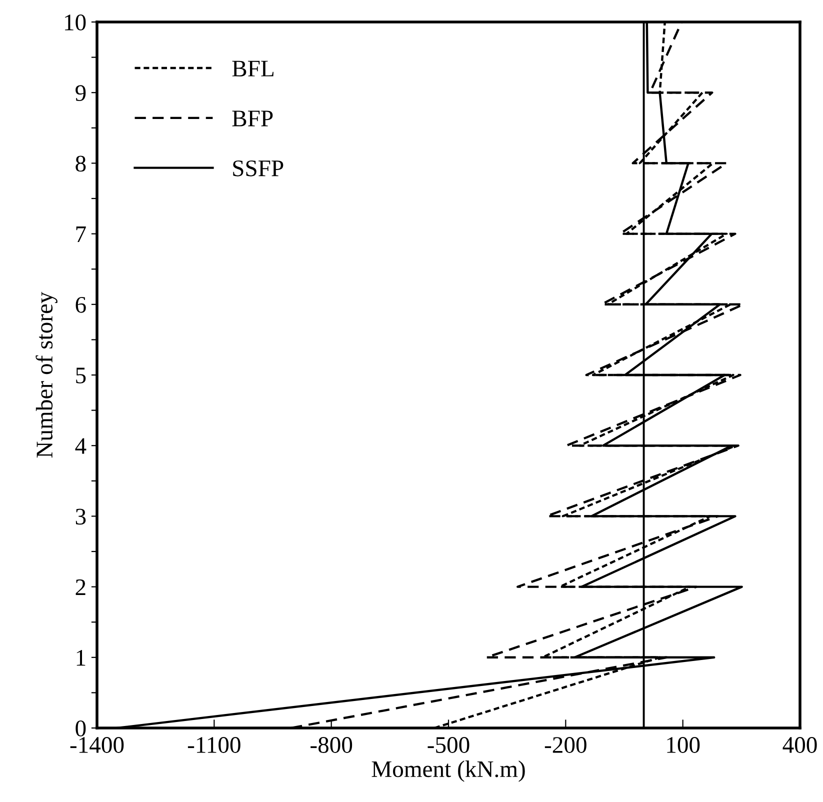 The width and height of the screenshot is (823, 802). Describe the element at coordinates (214, 745) in the screenshot. I see `x-tick-label: -1100` at that location.